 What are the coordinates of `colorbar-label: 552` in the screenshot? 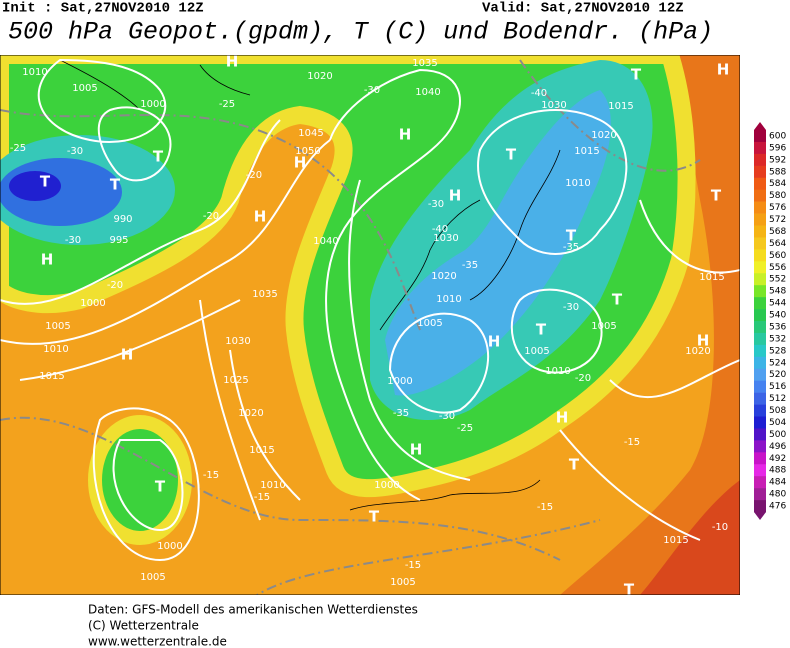 It's located at (777, 280).